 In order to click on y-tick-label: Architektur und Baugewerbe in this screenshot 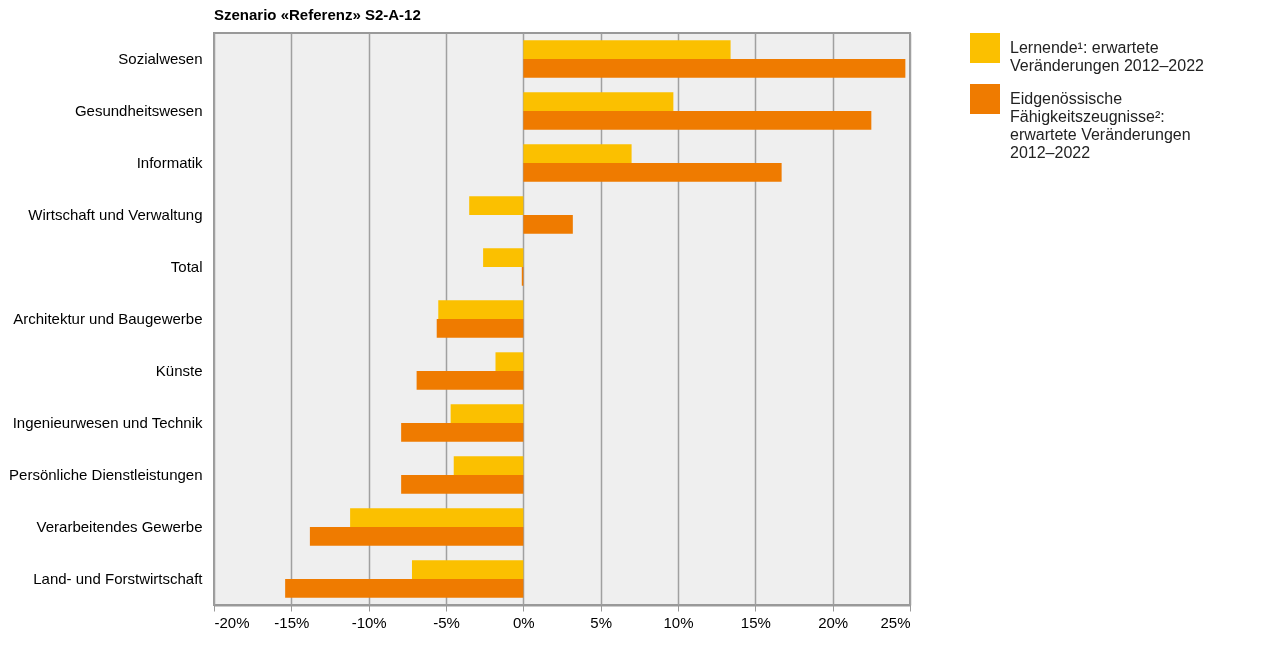, I will do `click(108, 318)`.